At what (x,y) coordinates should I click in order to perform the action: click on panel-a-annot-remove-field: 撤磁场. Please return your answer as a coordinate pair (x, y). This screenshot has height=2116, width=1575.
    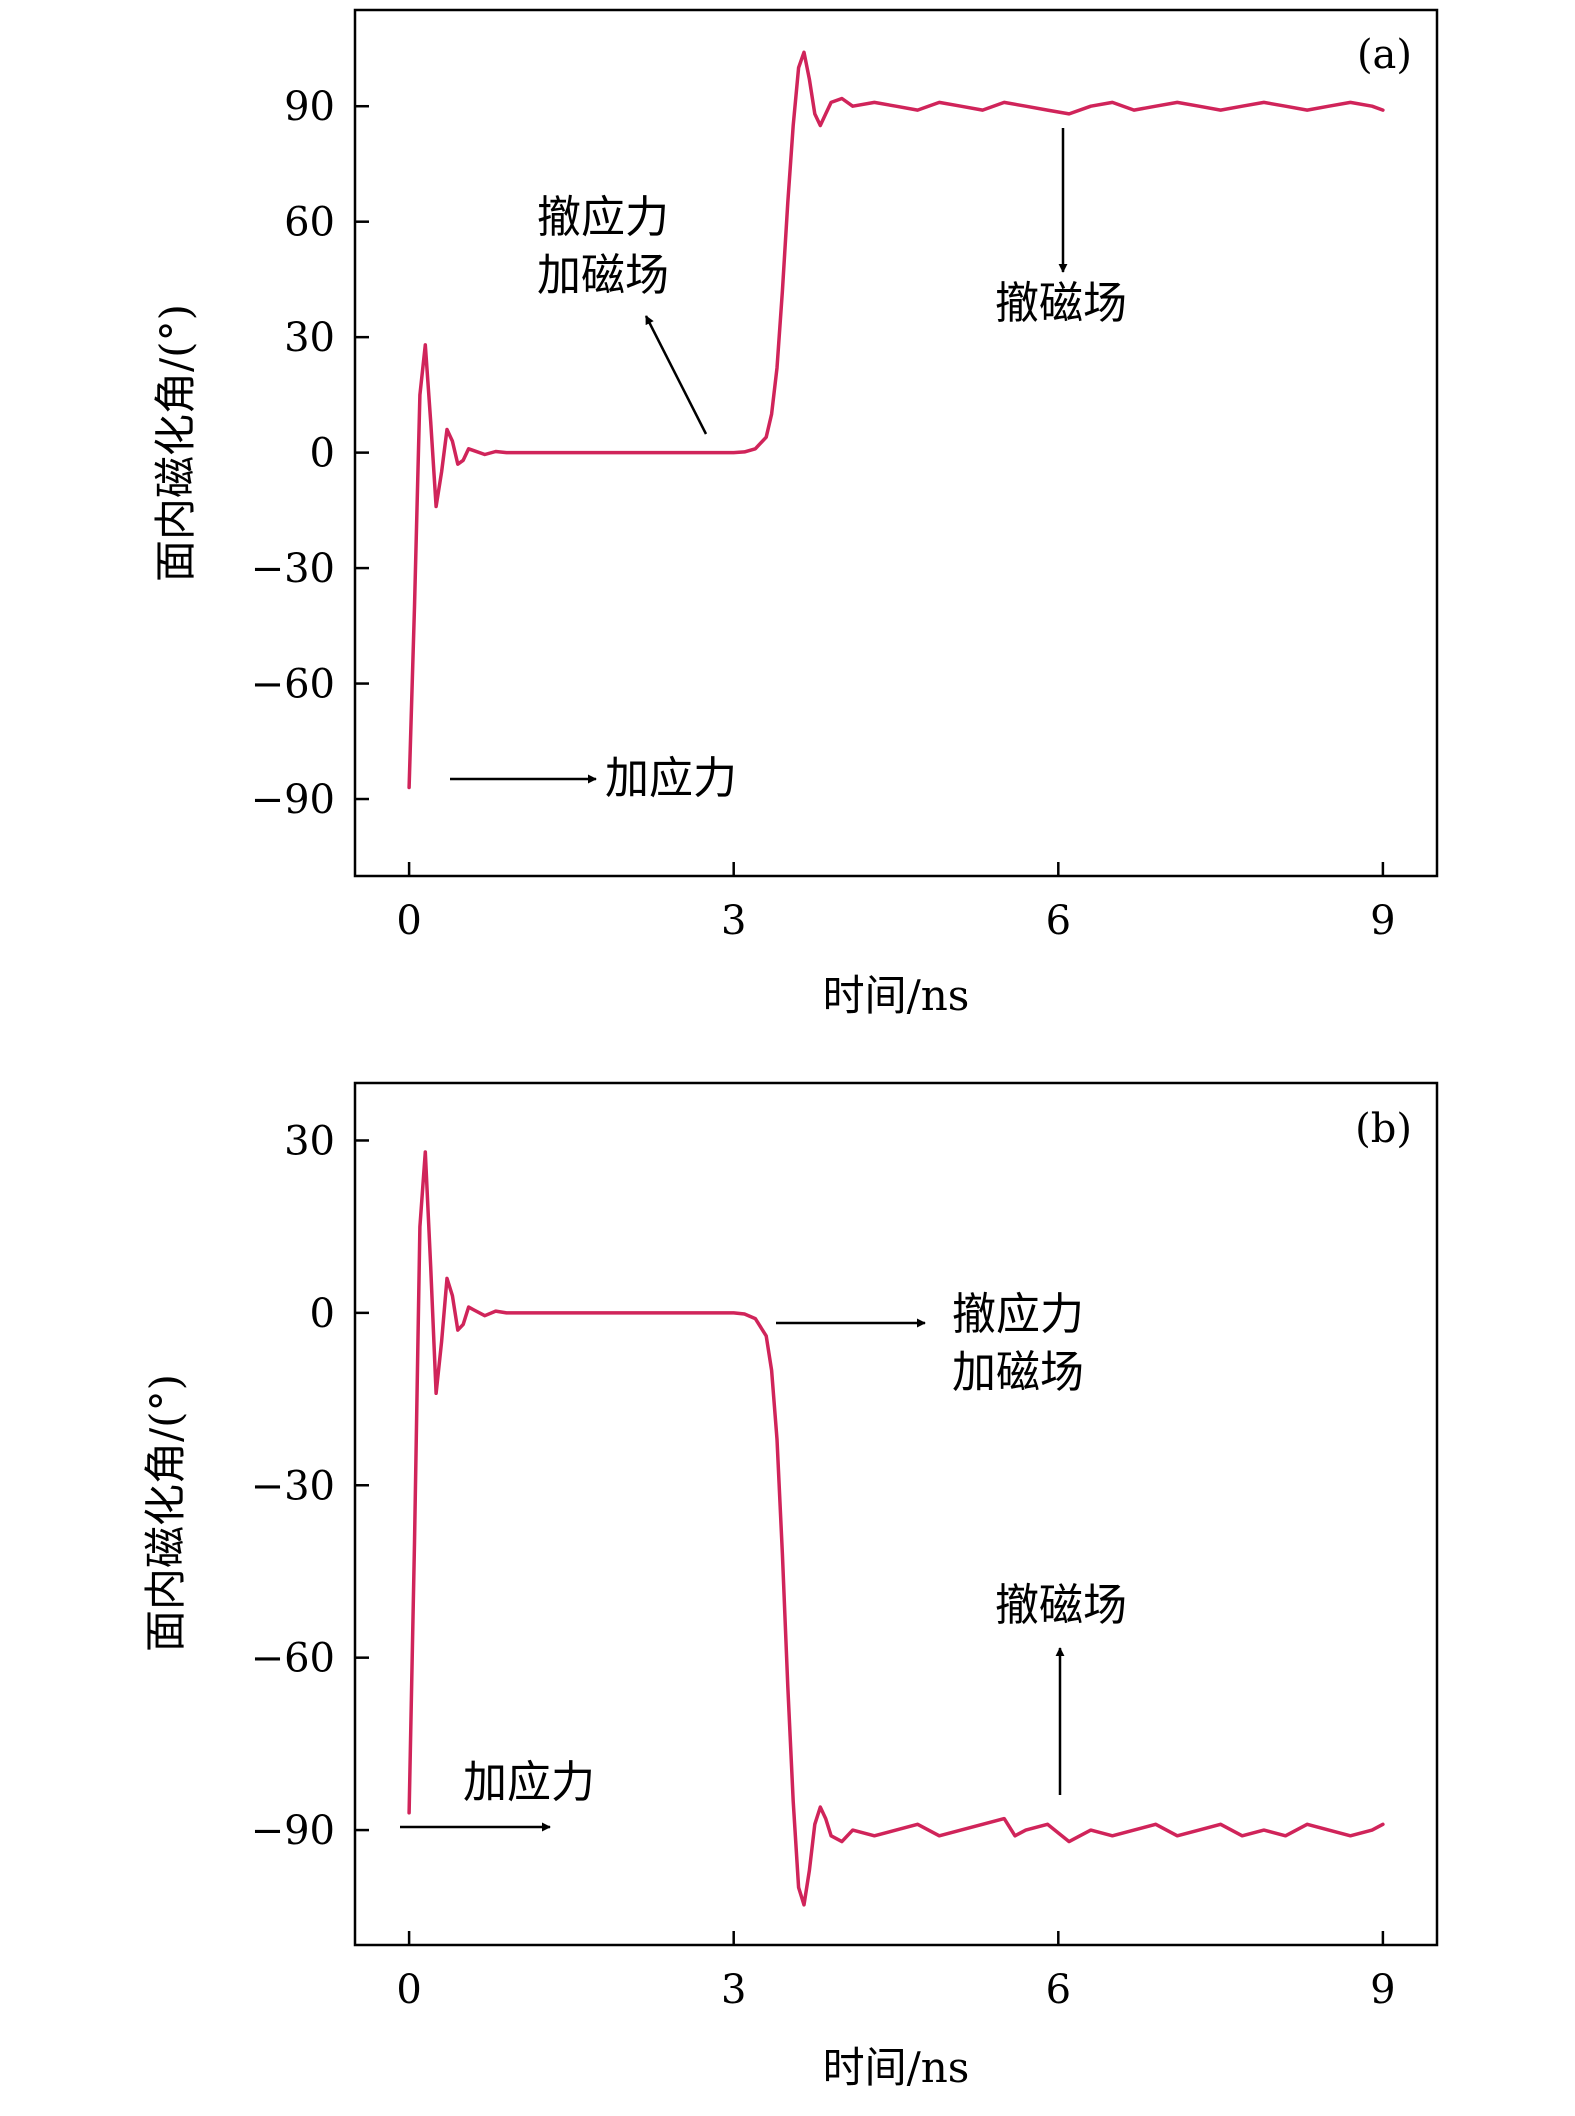
    Looking at the image, I should click on (1061, 303).